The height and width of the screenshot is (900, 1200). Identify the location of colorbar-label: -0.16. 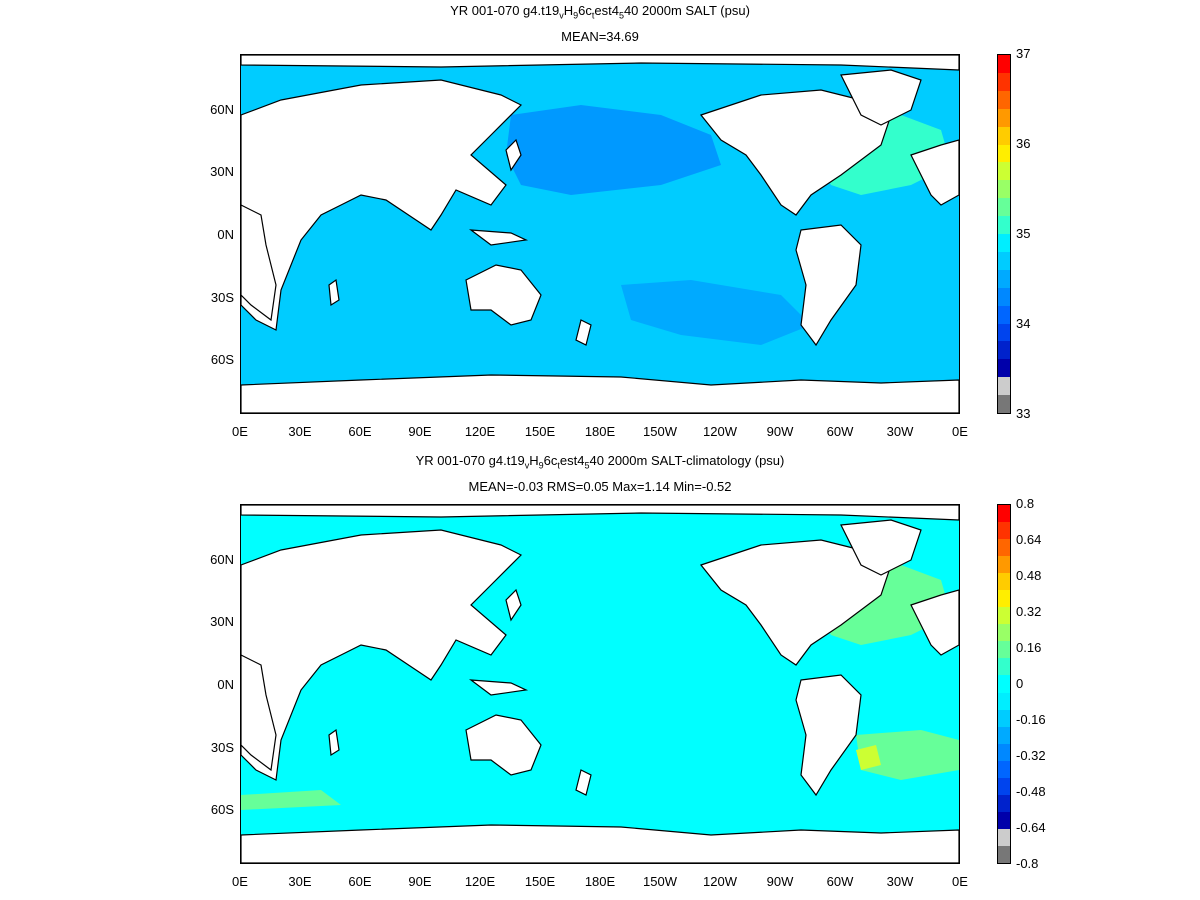
(1031, 719).